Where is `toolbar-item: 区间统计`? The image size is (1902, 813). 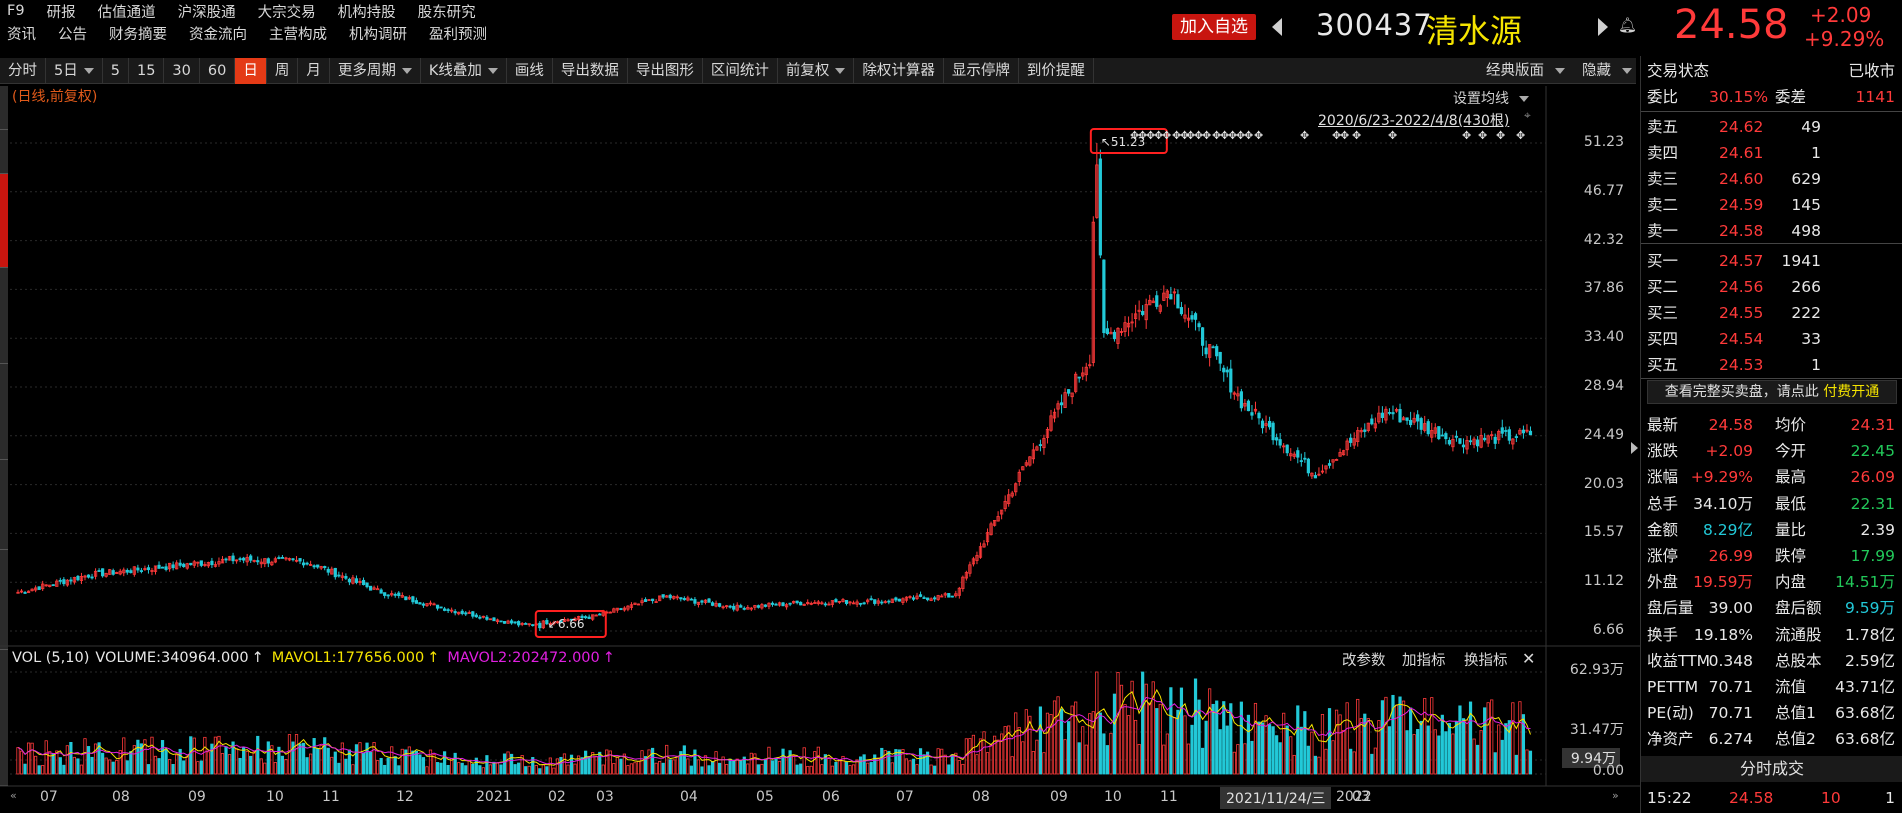 toolbar-item: 区间统计 is located at coordinates (740, 70).